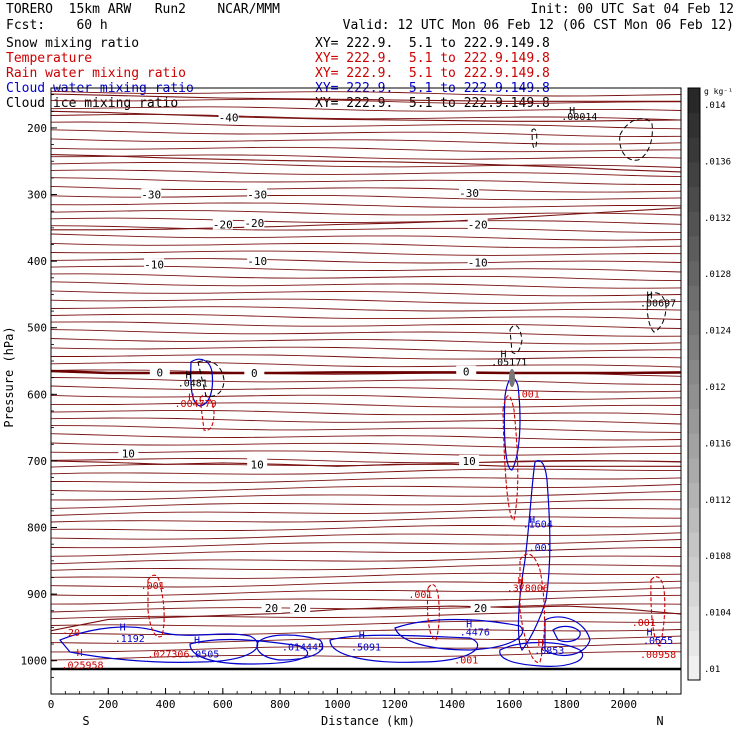 This screenshot has height=740, width=740. I want to click on contour-value-label: .014445, so click(303, 648).